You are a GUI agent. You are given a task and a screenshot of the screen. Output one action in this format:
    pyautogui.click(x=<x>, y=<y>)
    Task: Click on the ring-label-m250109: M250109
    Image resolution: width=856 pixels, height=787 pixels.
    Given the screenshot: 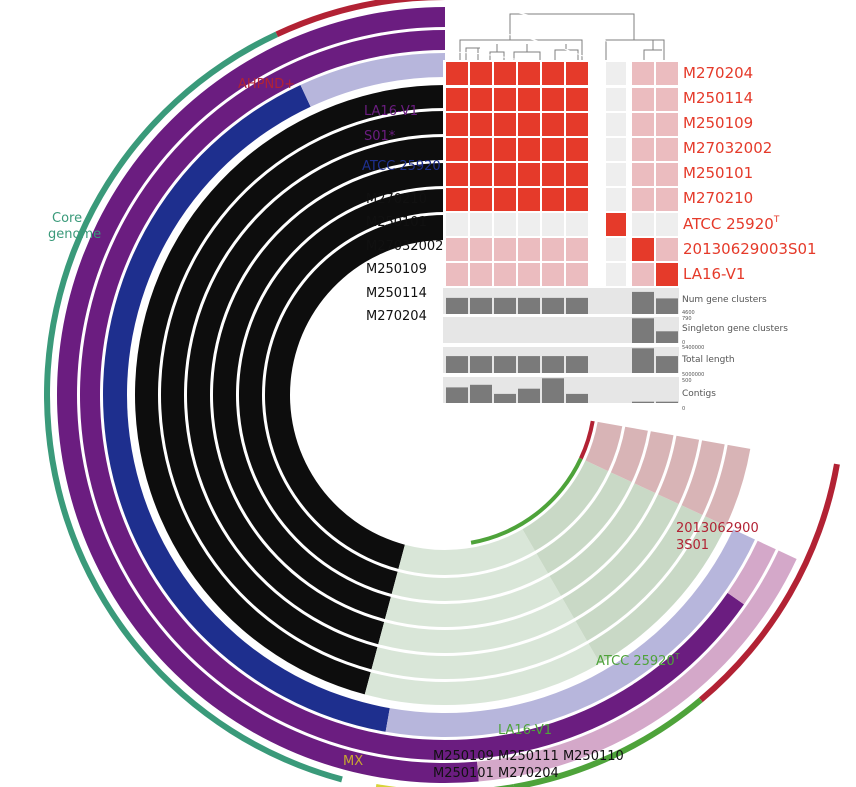 What is the action you would take?
    pyautogui.click(x=396, y=269)
    